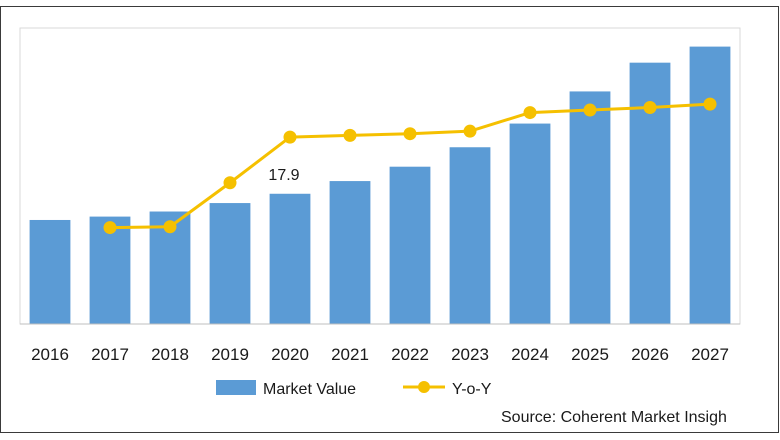  Describe the element at coordinates (350, 354) in the screenshot. I see `x-tick-2021: 2021` at that location.